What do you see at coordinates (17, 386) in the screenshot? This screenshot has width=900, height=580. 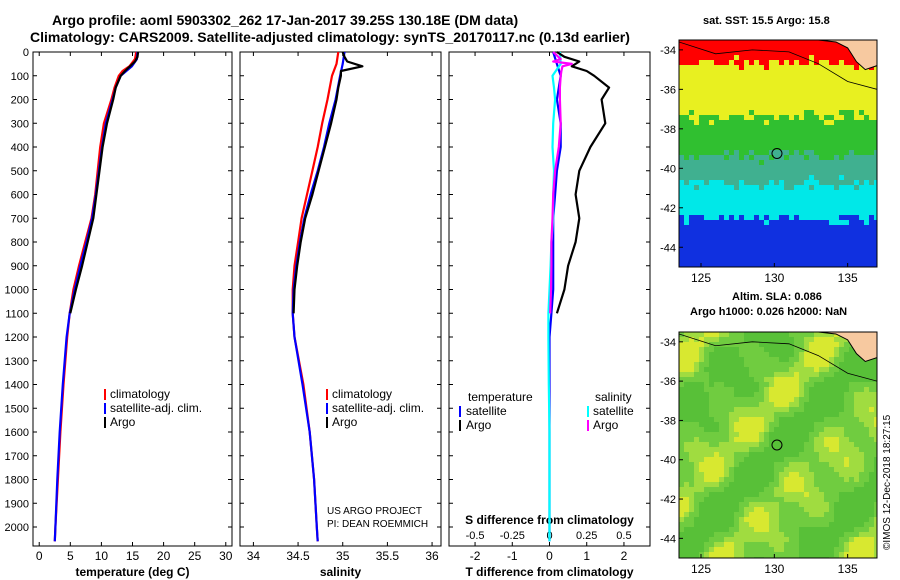 I see `y-tick-label: 1400` at bounding box center [17, 386].